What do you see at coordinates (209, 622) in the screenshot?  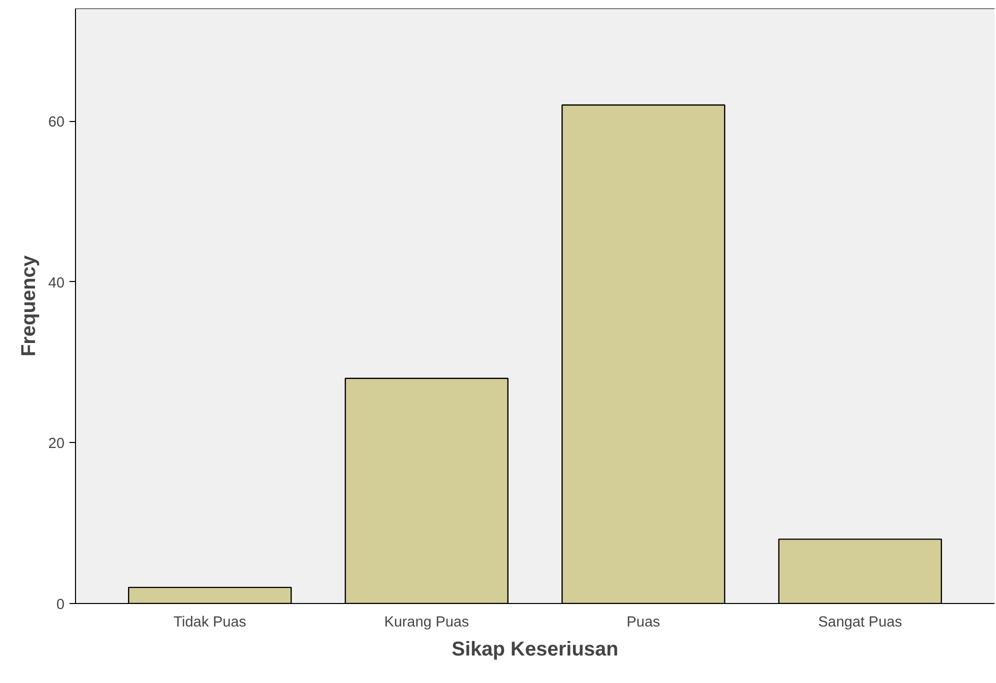 I see `x-tick-label: Tidak Puas` at bounding box center [209, 622].